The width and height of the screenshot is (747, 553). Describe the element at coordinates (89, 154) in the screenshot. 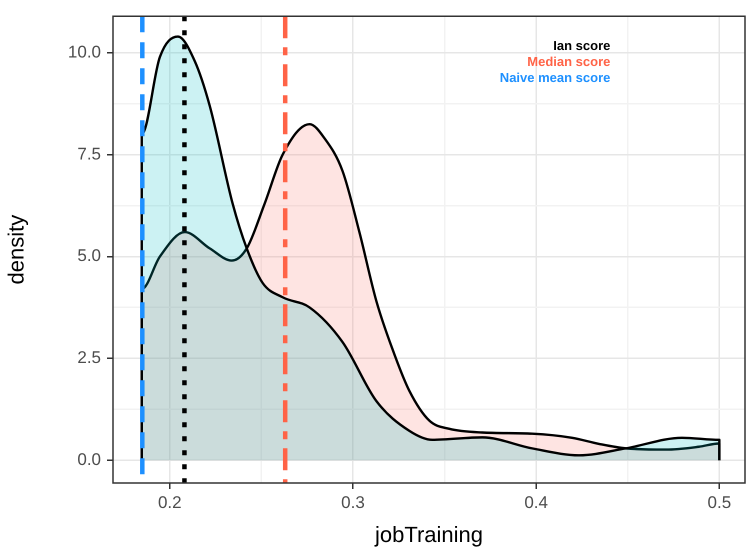

I see `y-tick-label: 7.5` at that location.